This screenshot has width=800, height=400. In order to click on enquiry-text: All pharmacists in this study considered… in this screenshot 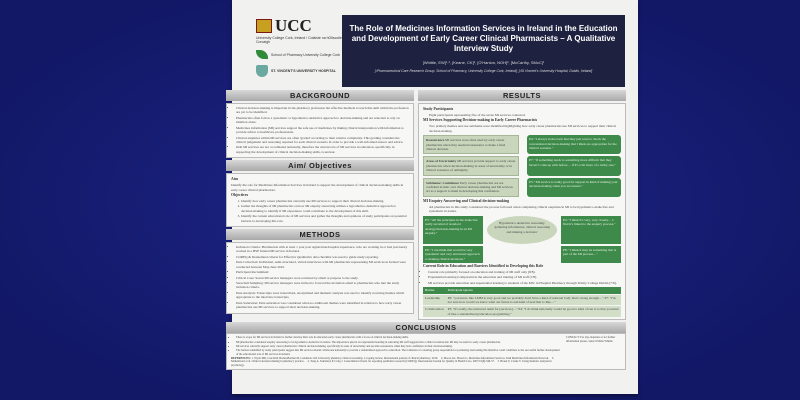, I will do `click(521, 209)`.